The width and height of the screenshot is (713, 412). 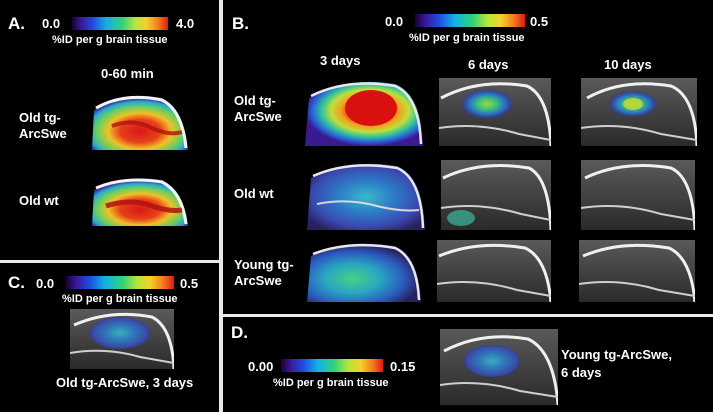 What do you see at coordinates (332, 365) in the screenshot?
I see `panel-d-colorbar` at bounding box center [332, 365].